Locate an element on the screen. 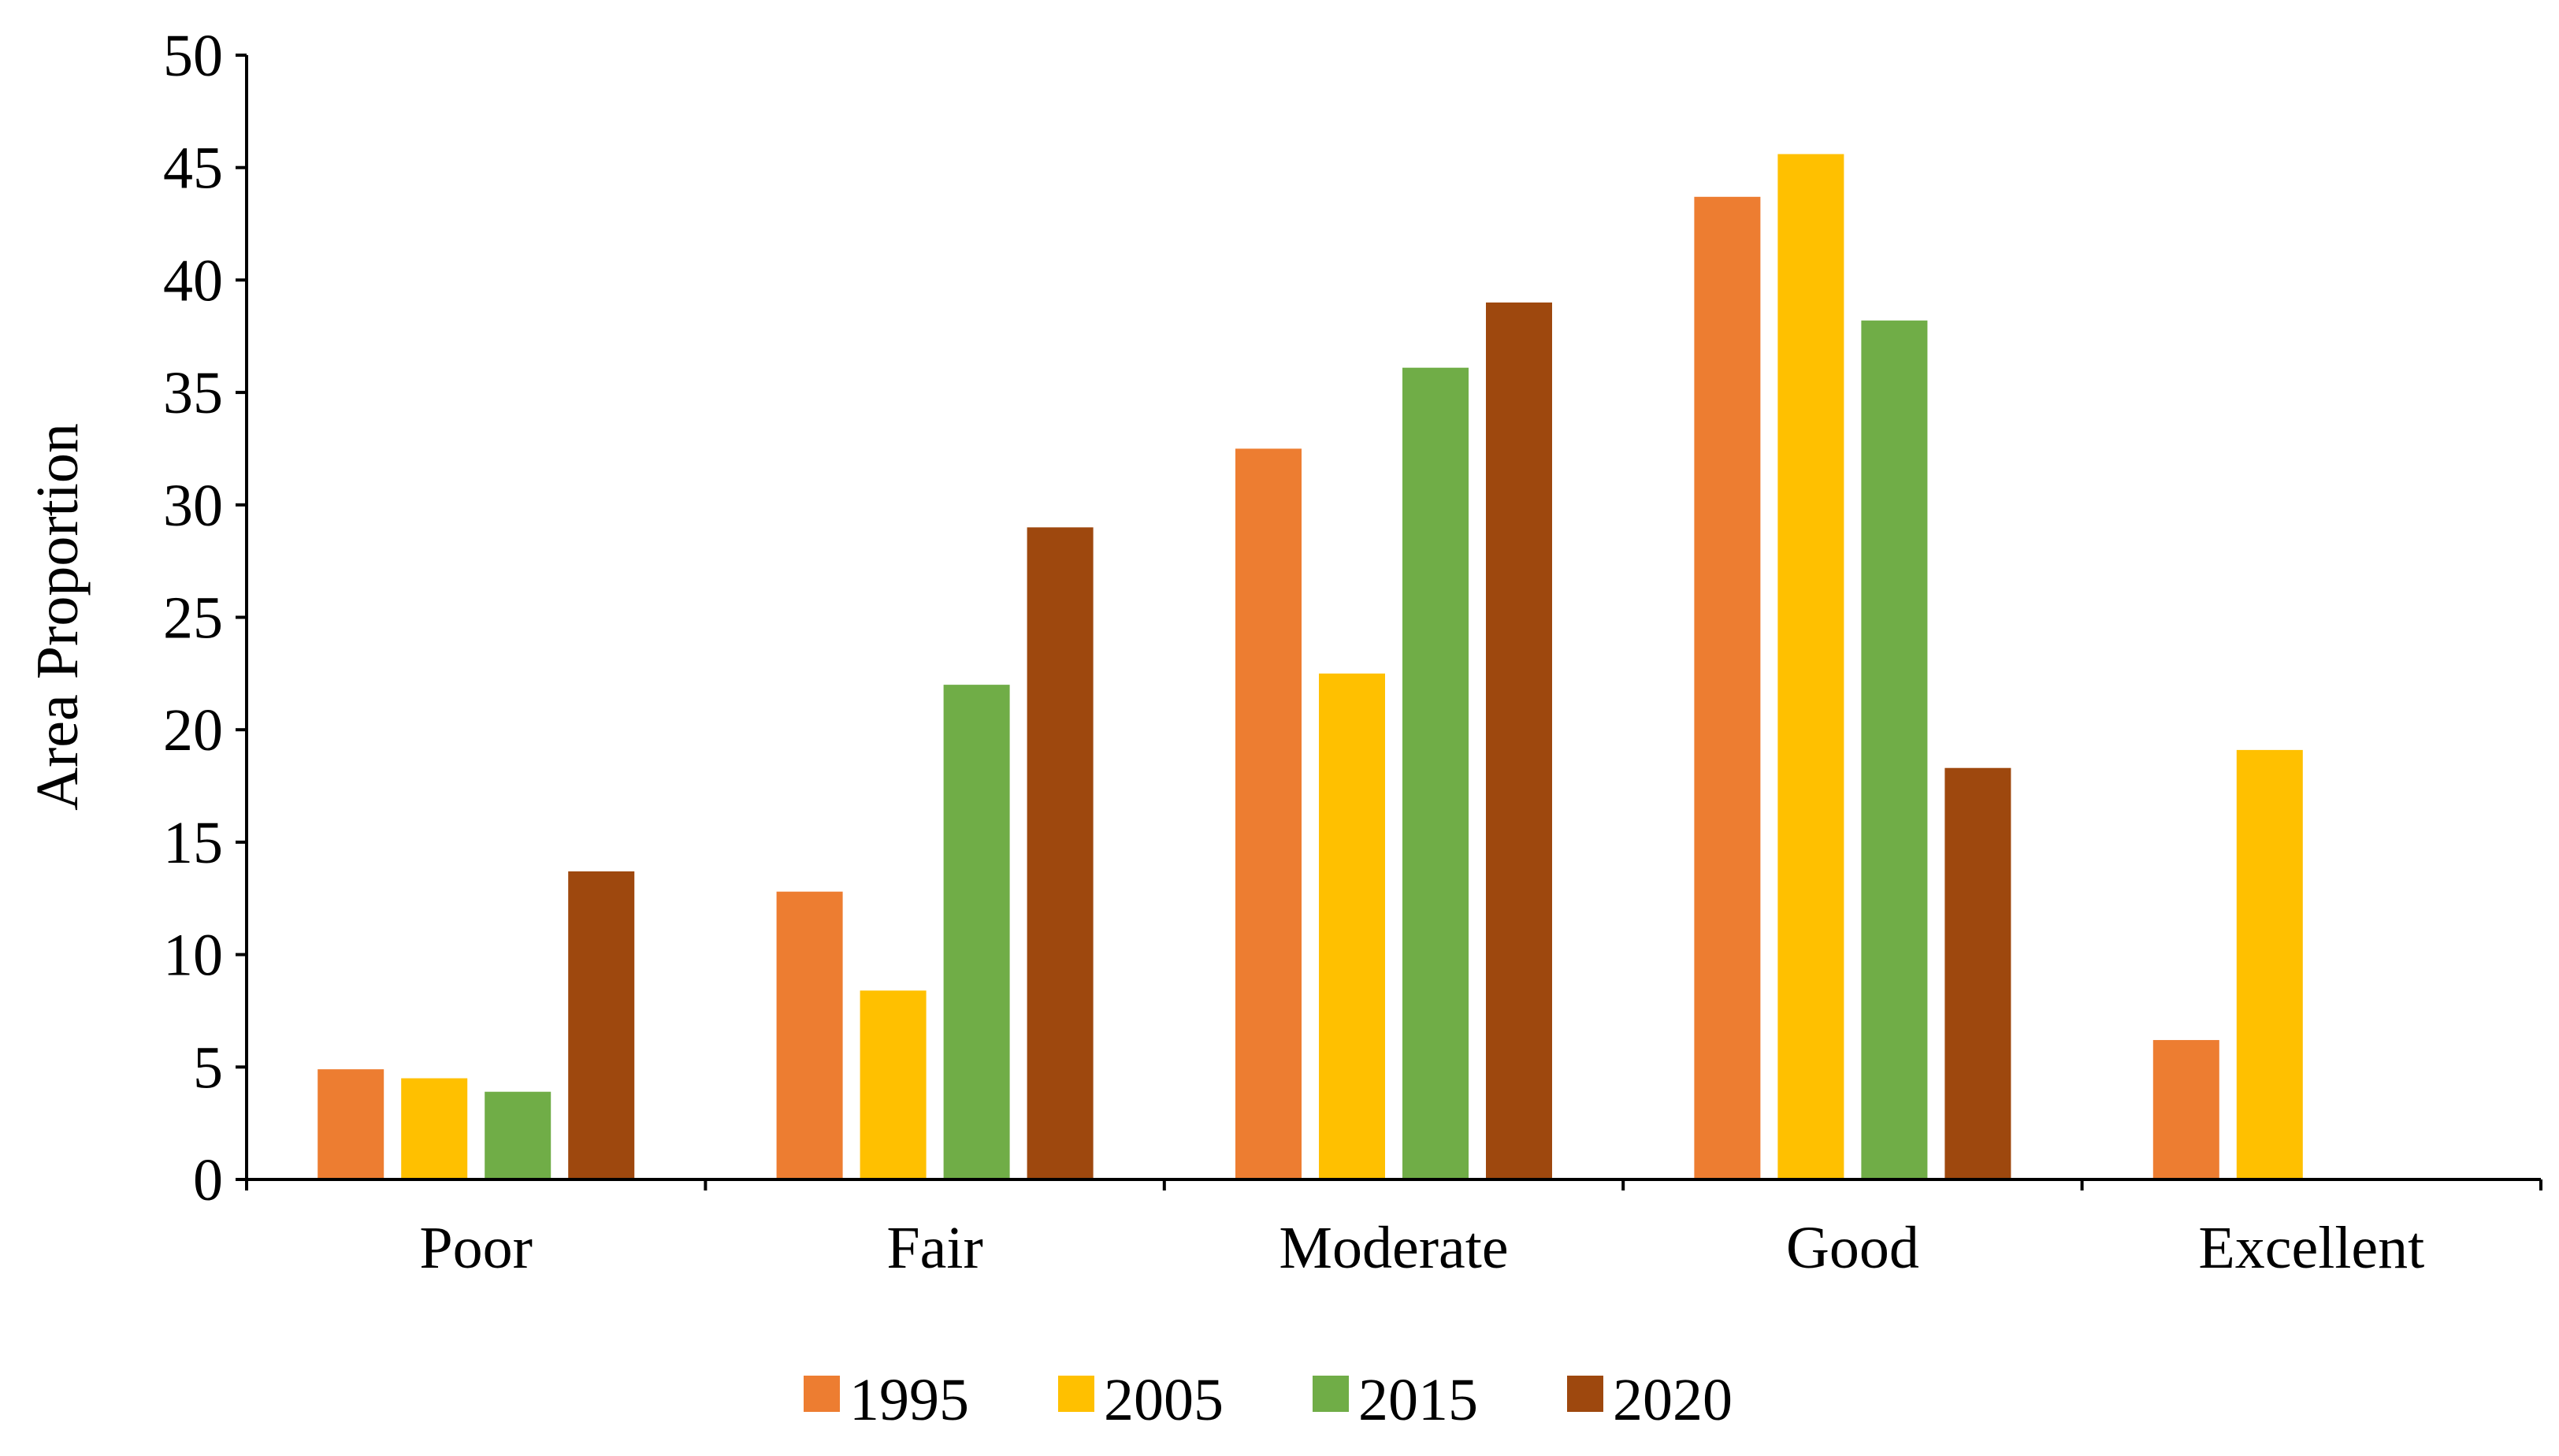  legend-swatch-2015 is located at coordinates (1331, 1394).